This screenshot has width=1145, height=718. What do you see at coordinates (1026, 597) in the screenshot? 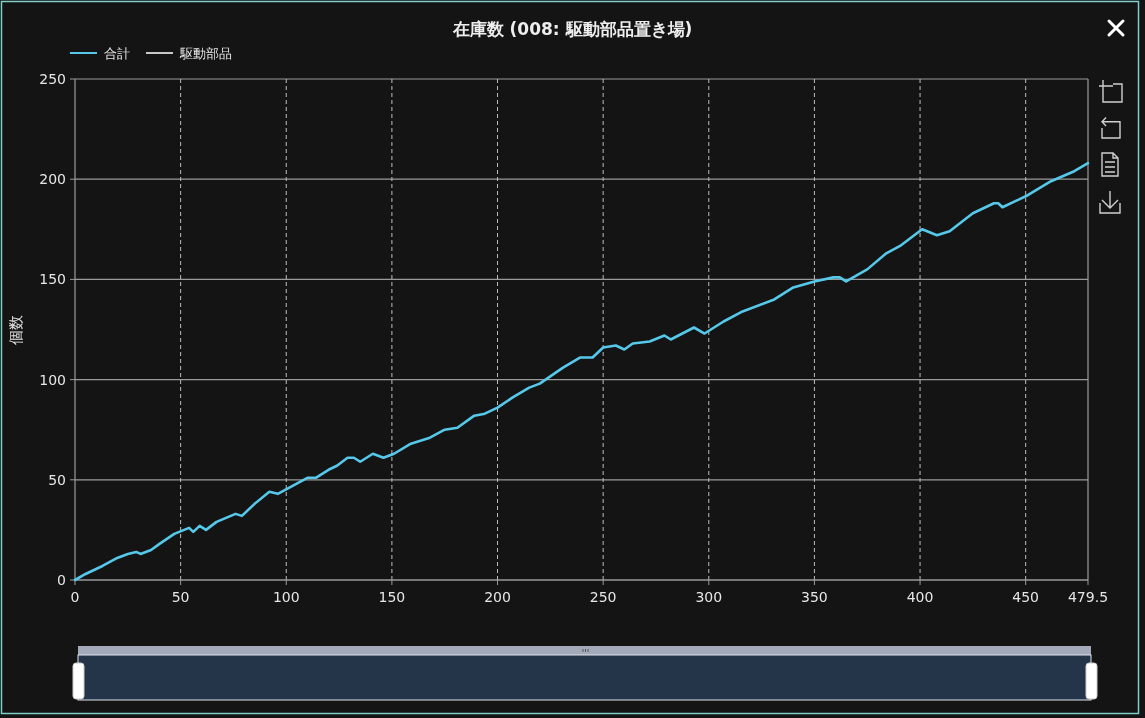
I see `x-tick-label: 450` at bounding box center [1026, 597].